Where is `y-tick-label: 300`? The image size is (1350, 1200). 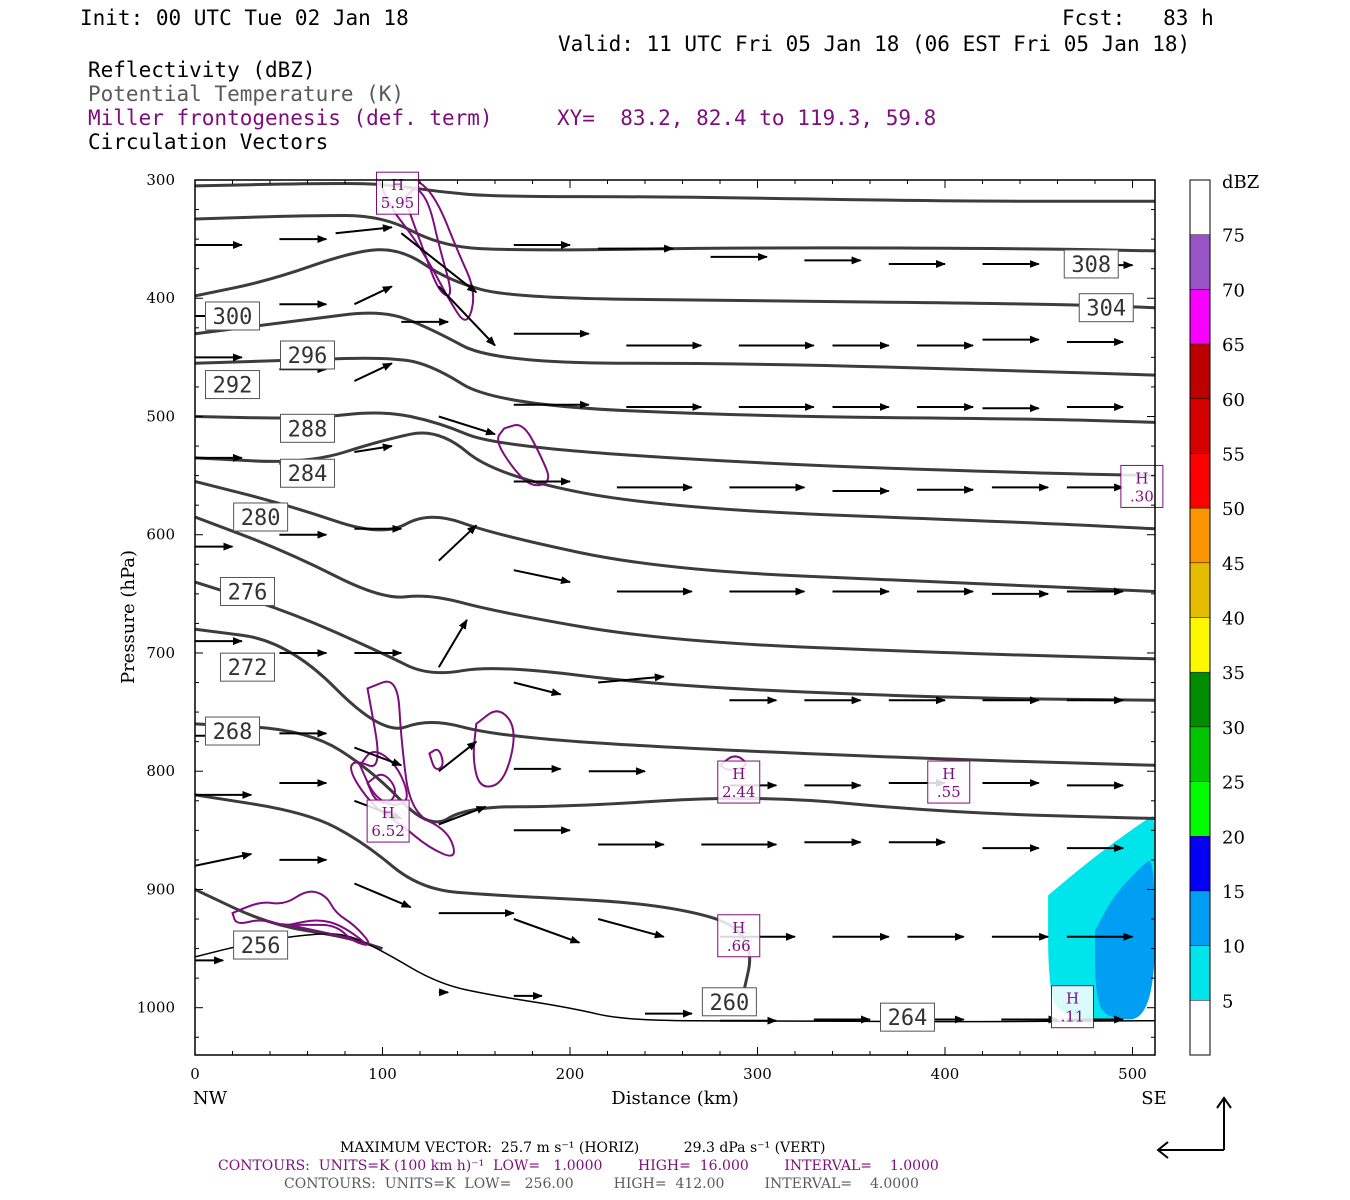 y-tick-label: 300 is located at coordinates (160, 180).